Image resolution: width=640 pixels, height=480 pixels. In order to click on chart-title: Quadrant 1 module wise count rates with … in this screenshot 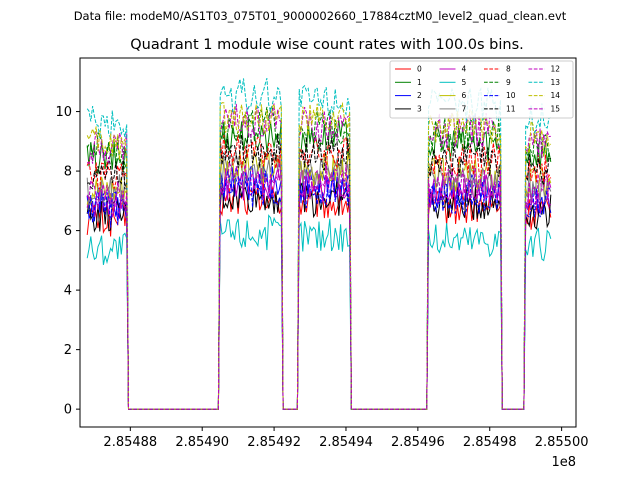, I will do `click(327, 45)`.